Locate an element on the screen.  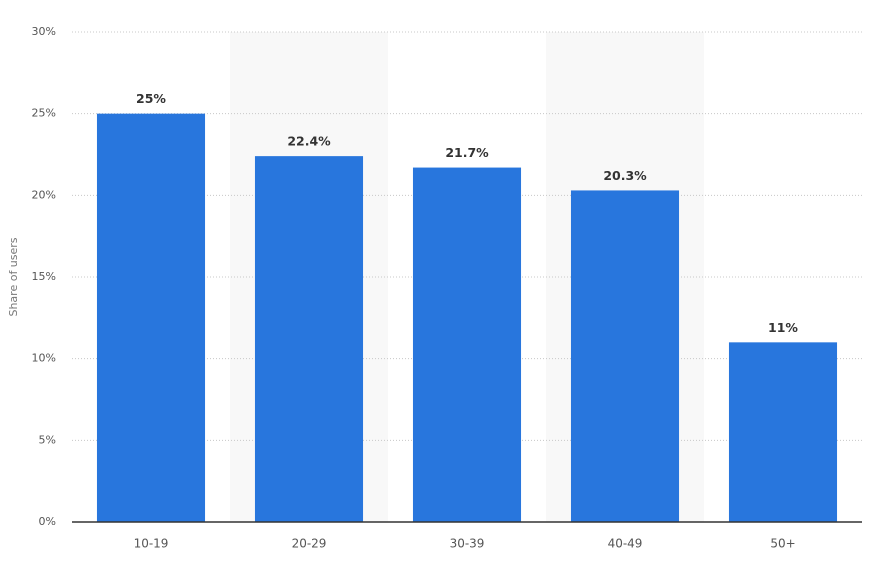
y-tick-label: 15% is located at coordinates (44, 276).